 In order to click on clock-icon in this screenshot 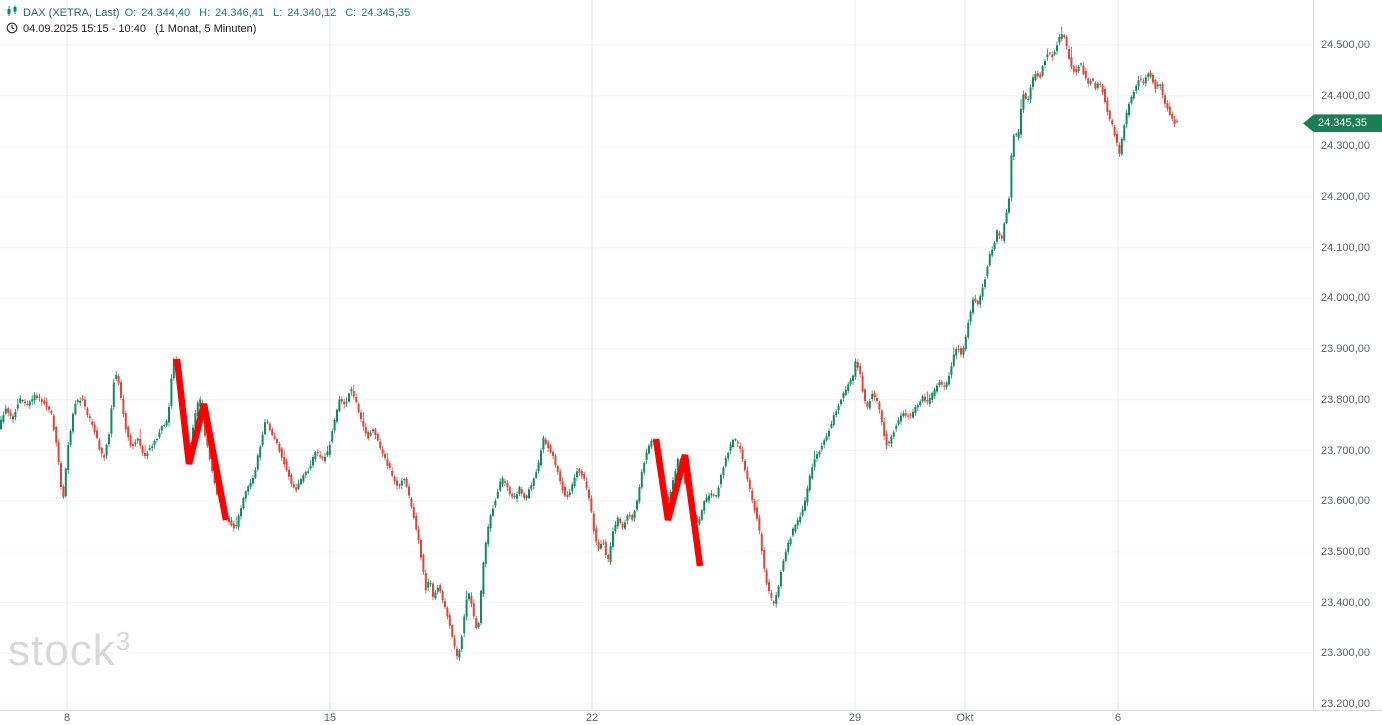, I will do `click(12, 29)`.